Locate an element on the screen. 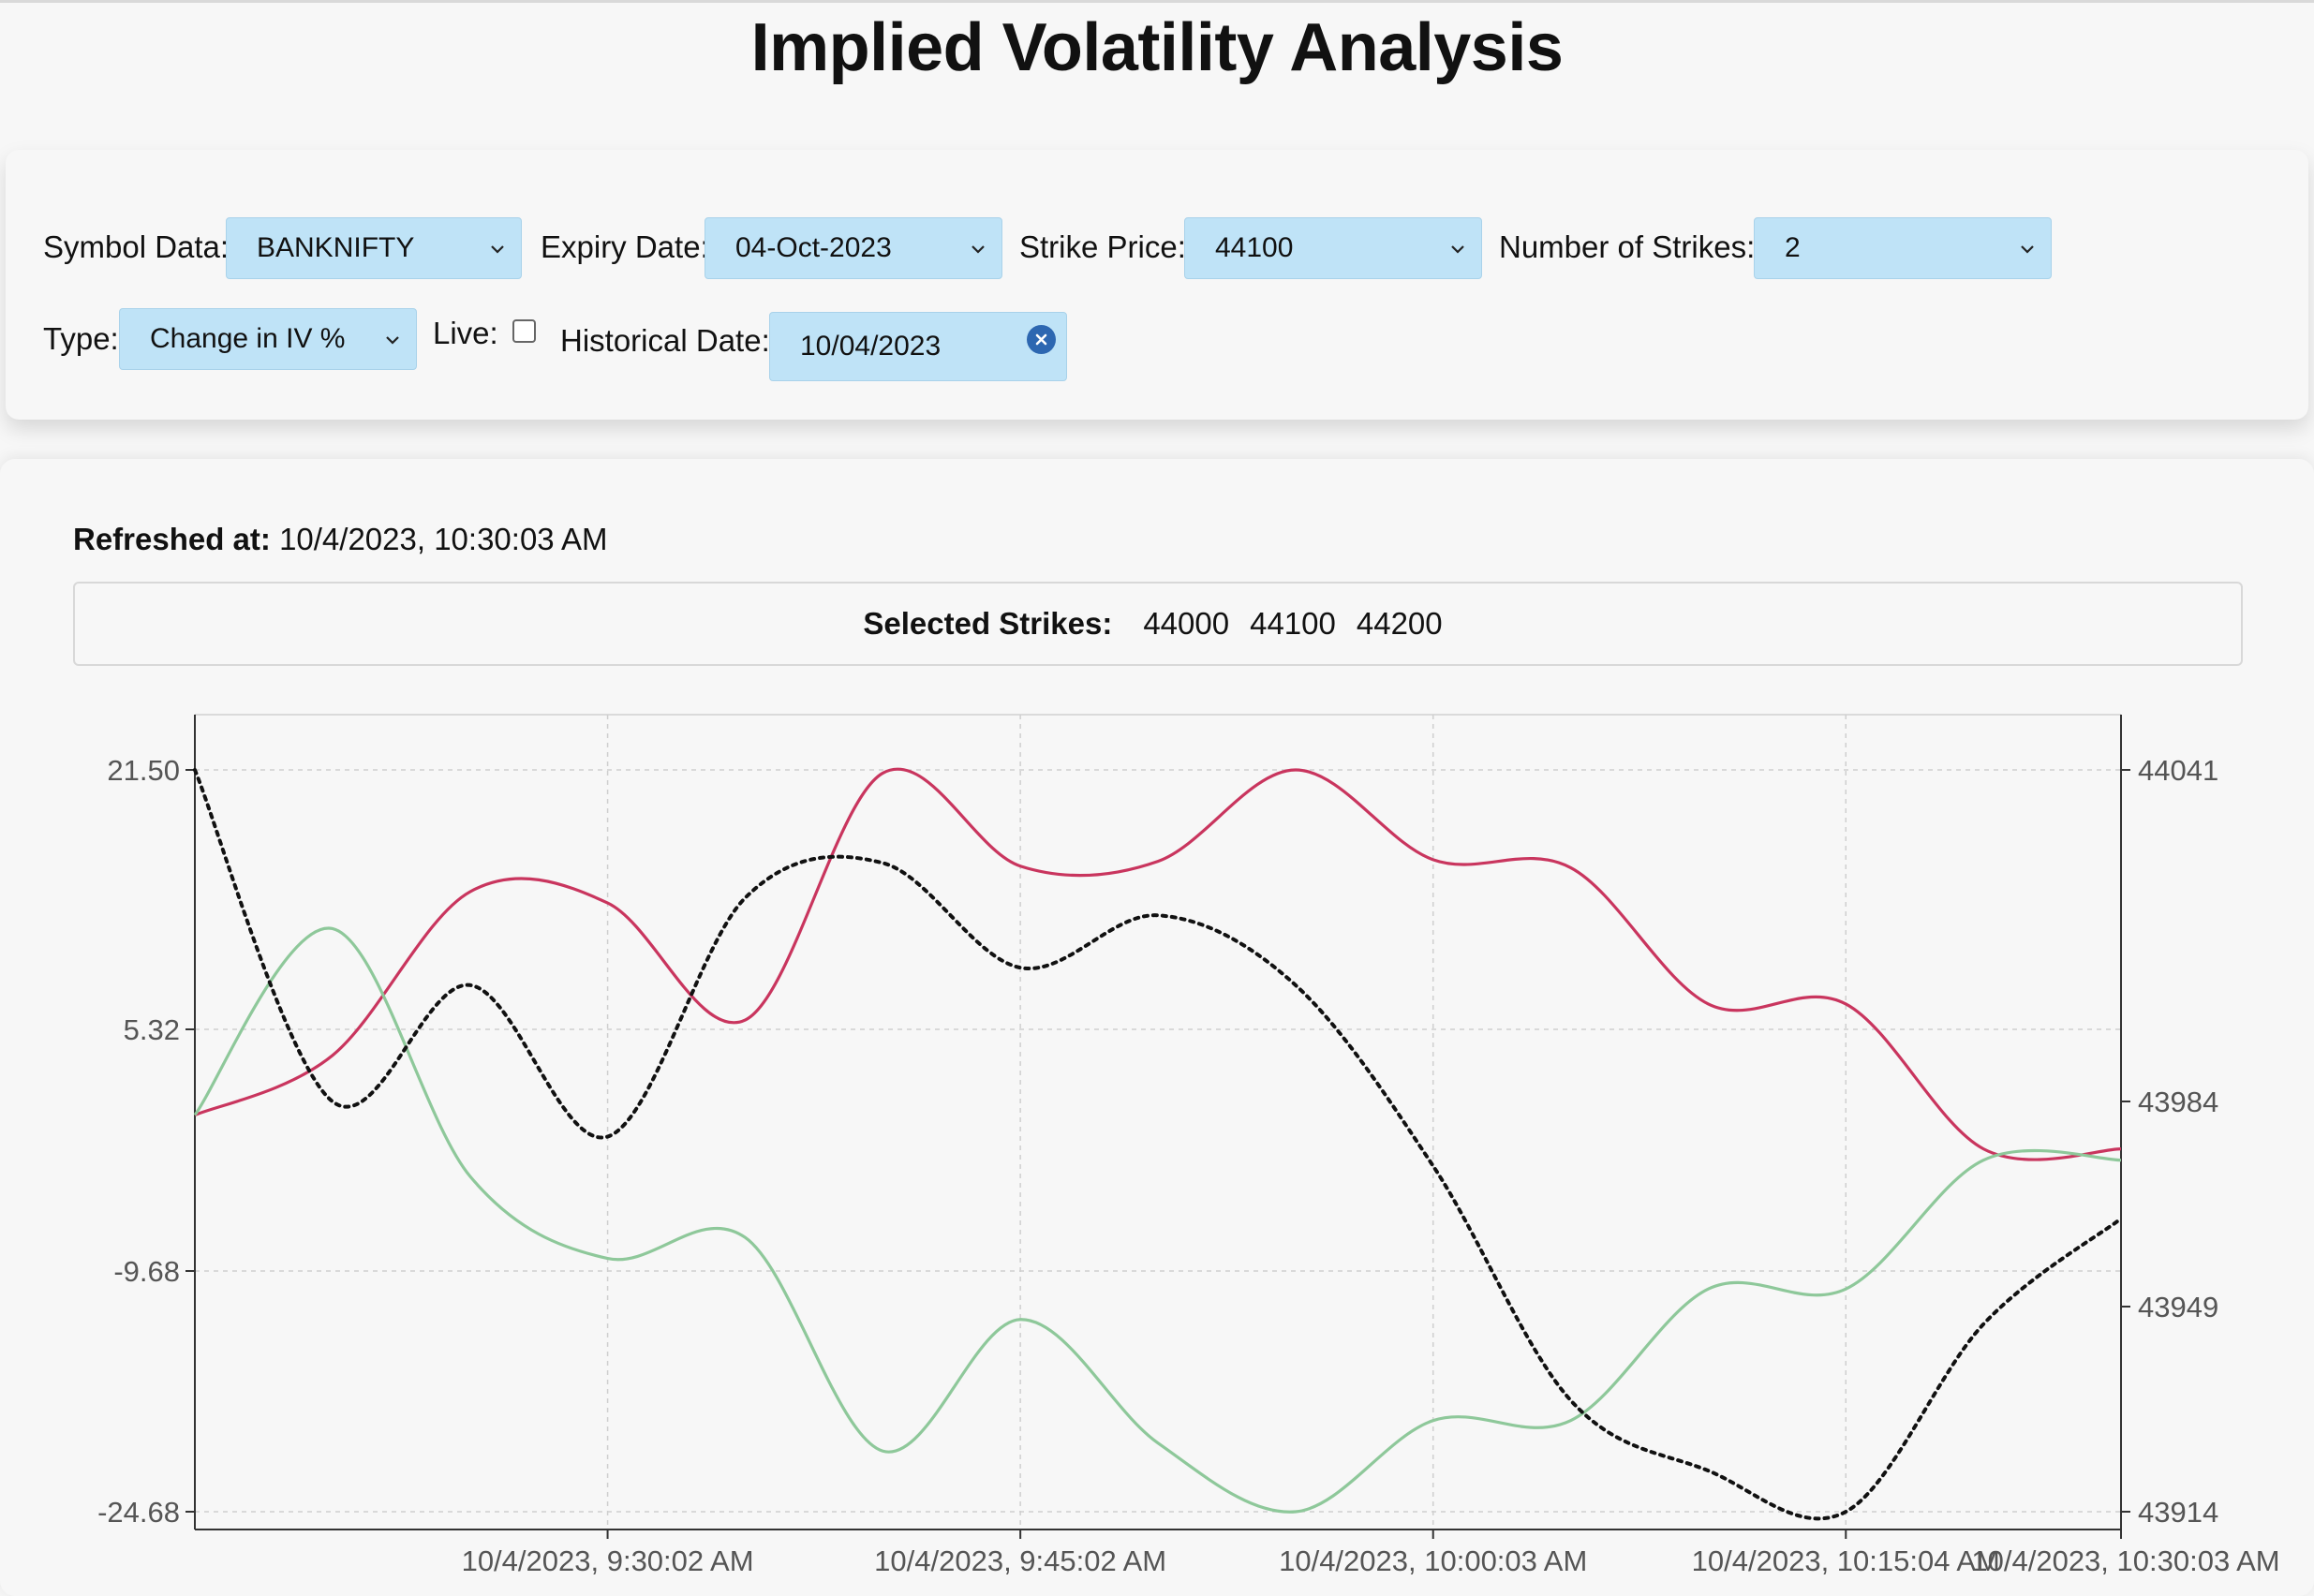  selected-strikes-box: Selected Strikes: 44000 44100 44200 is located at coordinates (1158, 624).